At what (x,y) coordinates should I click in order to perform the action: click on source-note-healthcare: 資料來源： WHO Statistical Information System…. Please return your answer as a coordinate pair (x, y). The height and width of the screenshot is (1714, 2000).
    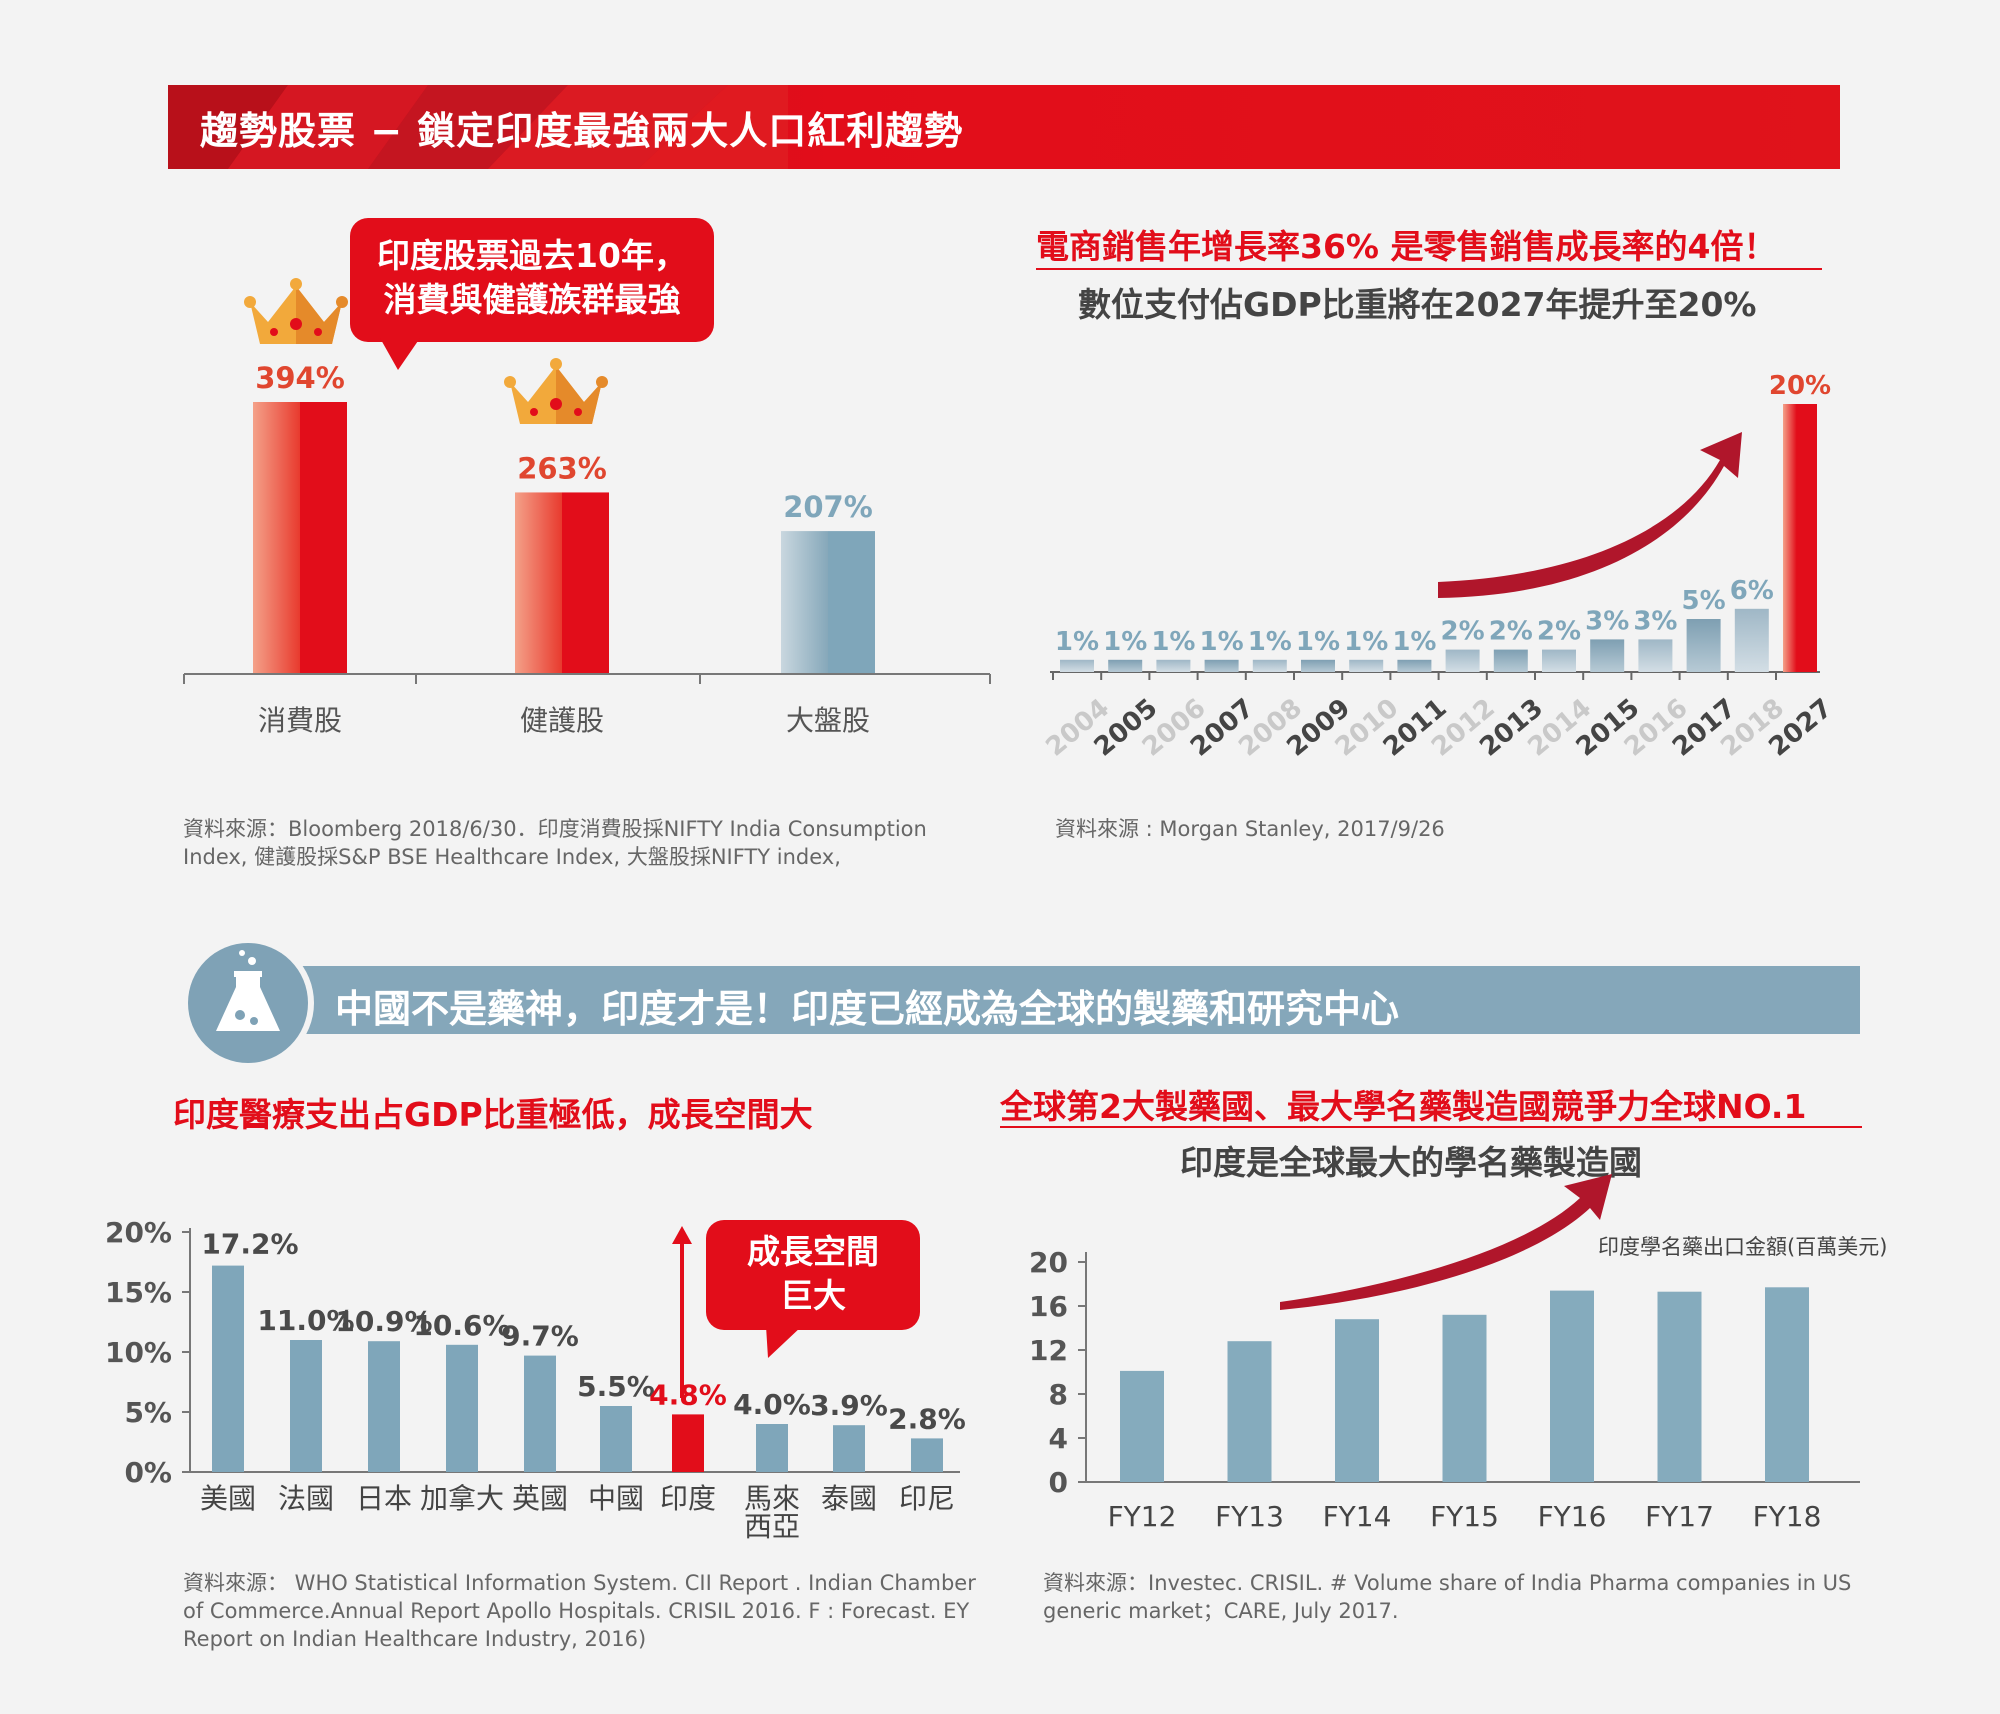
    Looking at the image, I should click on (583, 1612).